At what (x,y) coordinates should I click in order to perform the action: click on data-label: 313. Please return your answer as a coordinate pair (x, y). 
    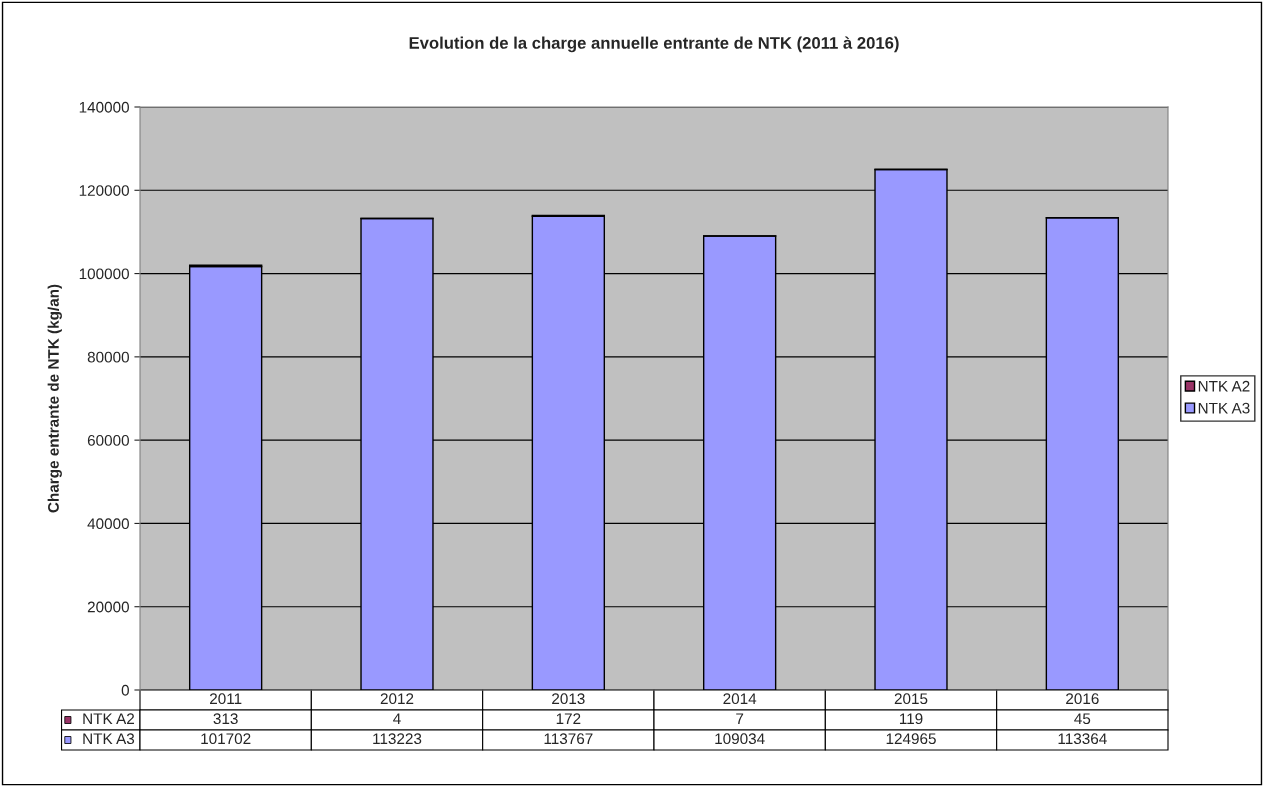
    Looking at the image, I should click on (225, 719).